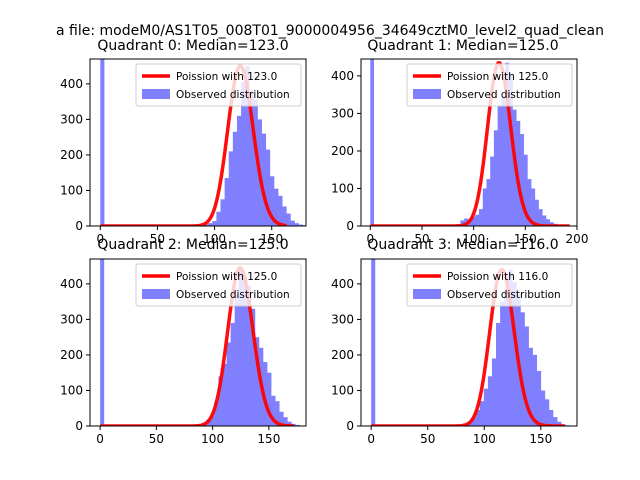  What do you see at coordinates (226, 77) in the screenshot?
I see `legend-label-poisson: Poission with 123.0` at bounding box center [226, 77].